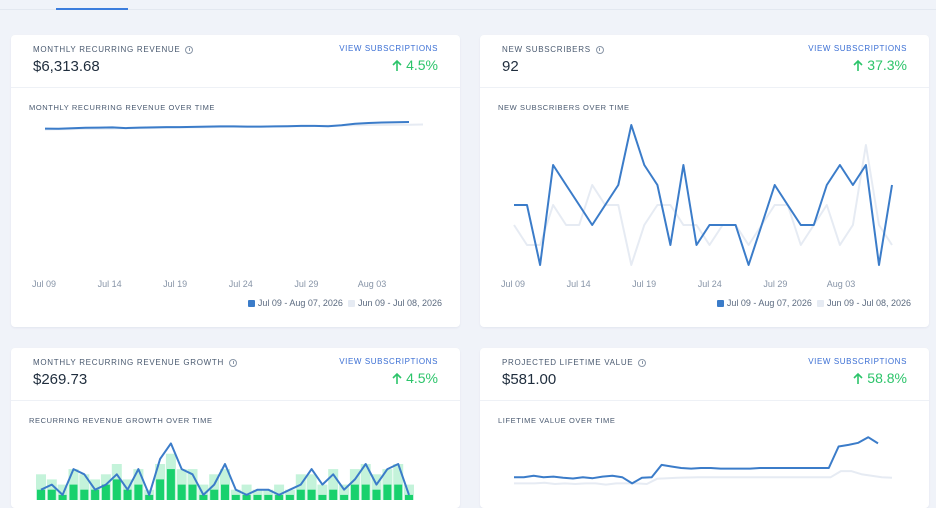 Image resolution: width=936 pixels, height=508 pixels. Describe the element at coordinates (529, 379) in the screenshot. I see `metric-value: $581.00` at that location.